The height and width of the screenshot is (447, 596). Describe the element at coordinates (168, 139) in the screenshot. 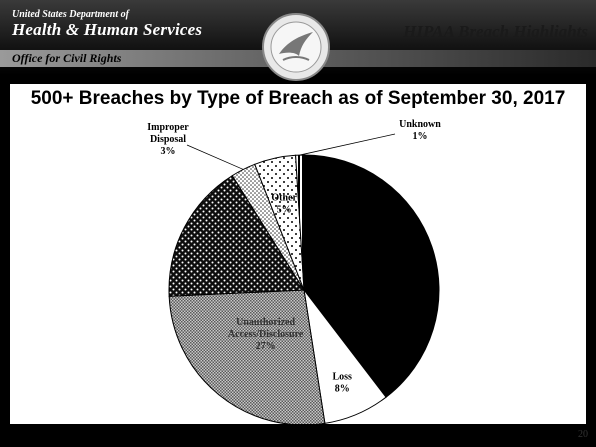

I see `slice-label-improper-disposal: Improper Disposal 3%` at that location.